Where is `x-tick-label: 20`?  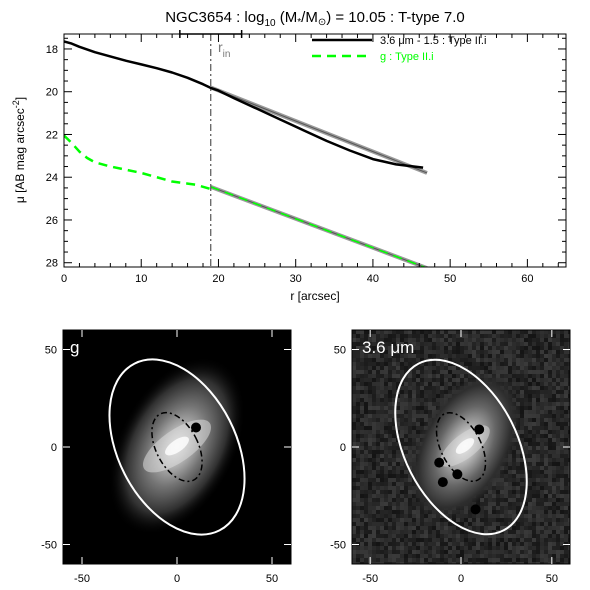
x-tick-label: 20 is located at coordinates (218, 279).